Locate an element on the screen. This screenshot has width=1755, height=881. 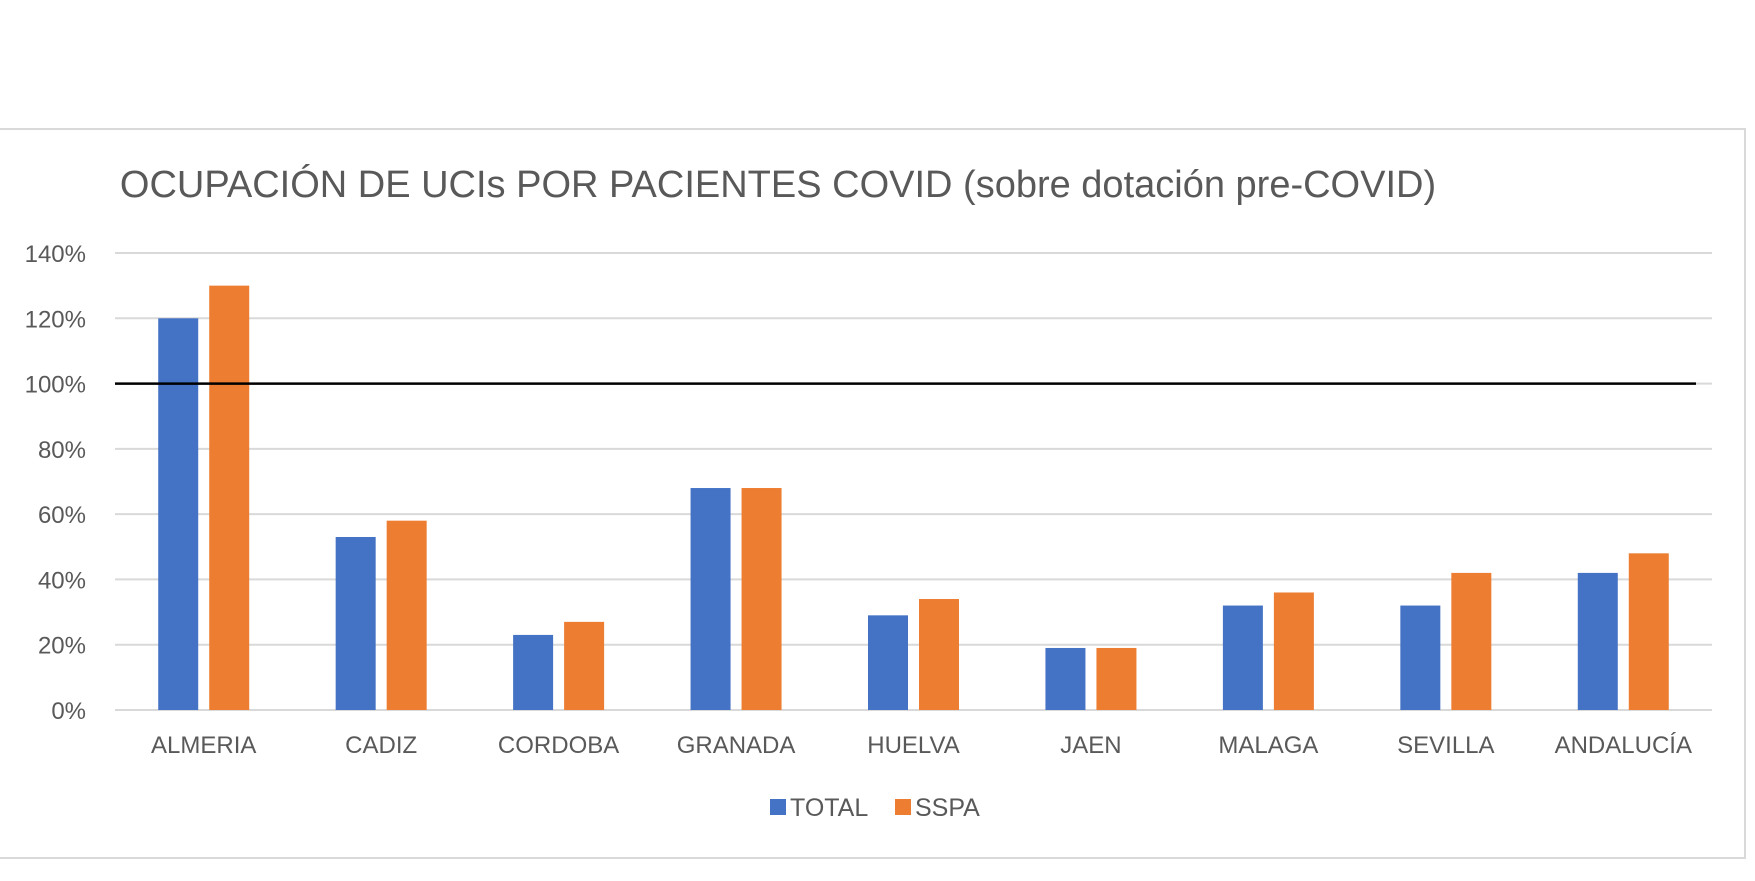
bar-total-andalucía is located at coordinates (1597, 641).